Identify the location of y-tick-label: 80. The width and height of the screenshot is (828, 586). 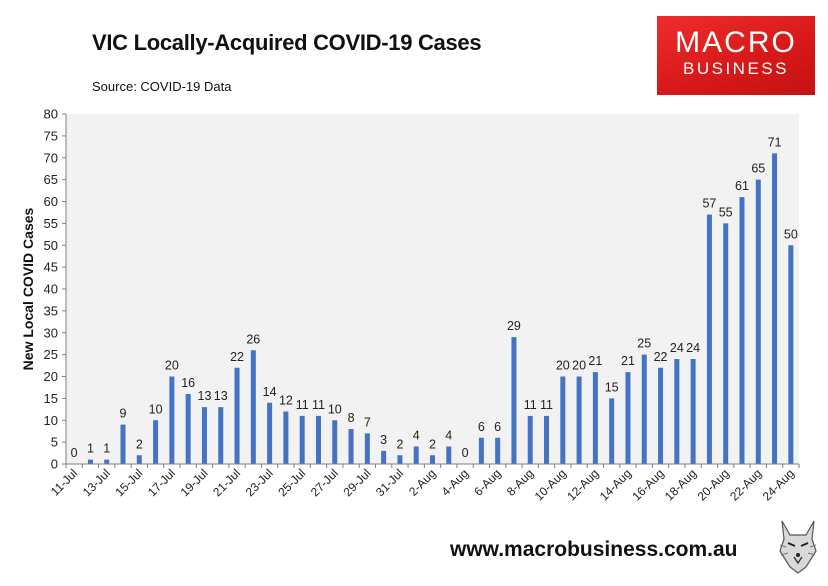
(51, 114).